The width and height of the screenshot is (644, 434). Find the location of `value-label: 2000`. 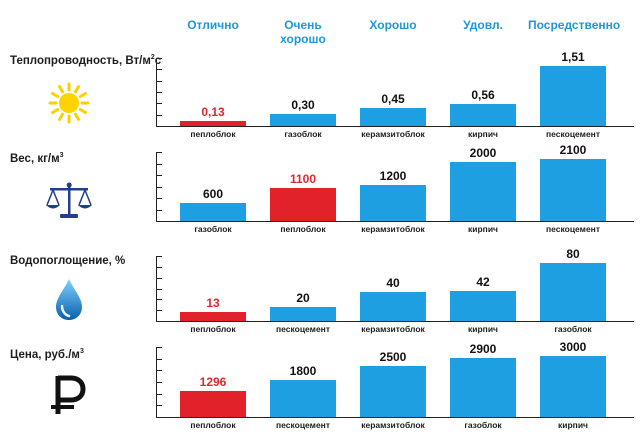

value-label: 2000 is located at coordinates (483, 153).